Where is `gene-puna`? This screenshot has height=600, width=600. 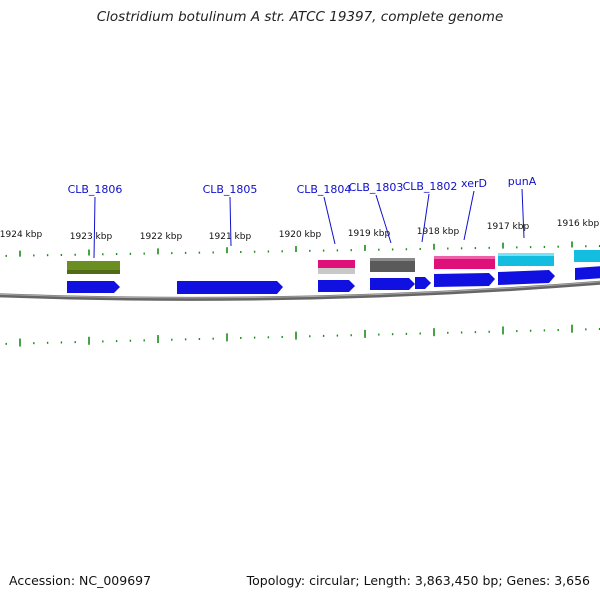
gene-puna is located at coordinates (526, 259).